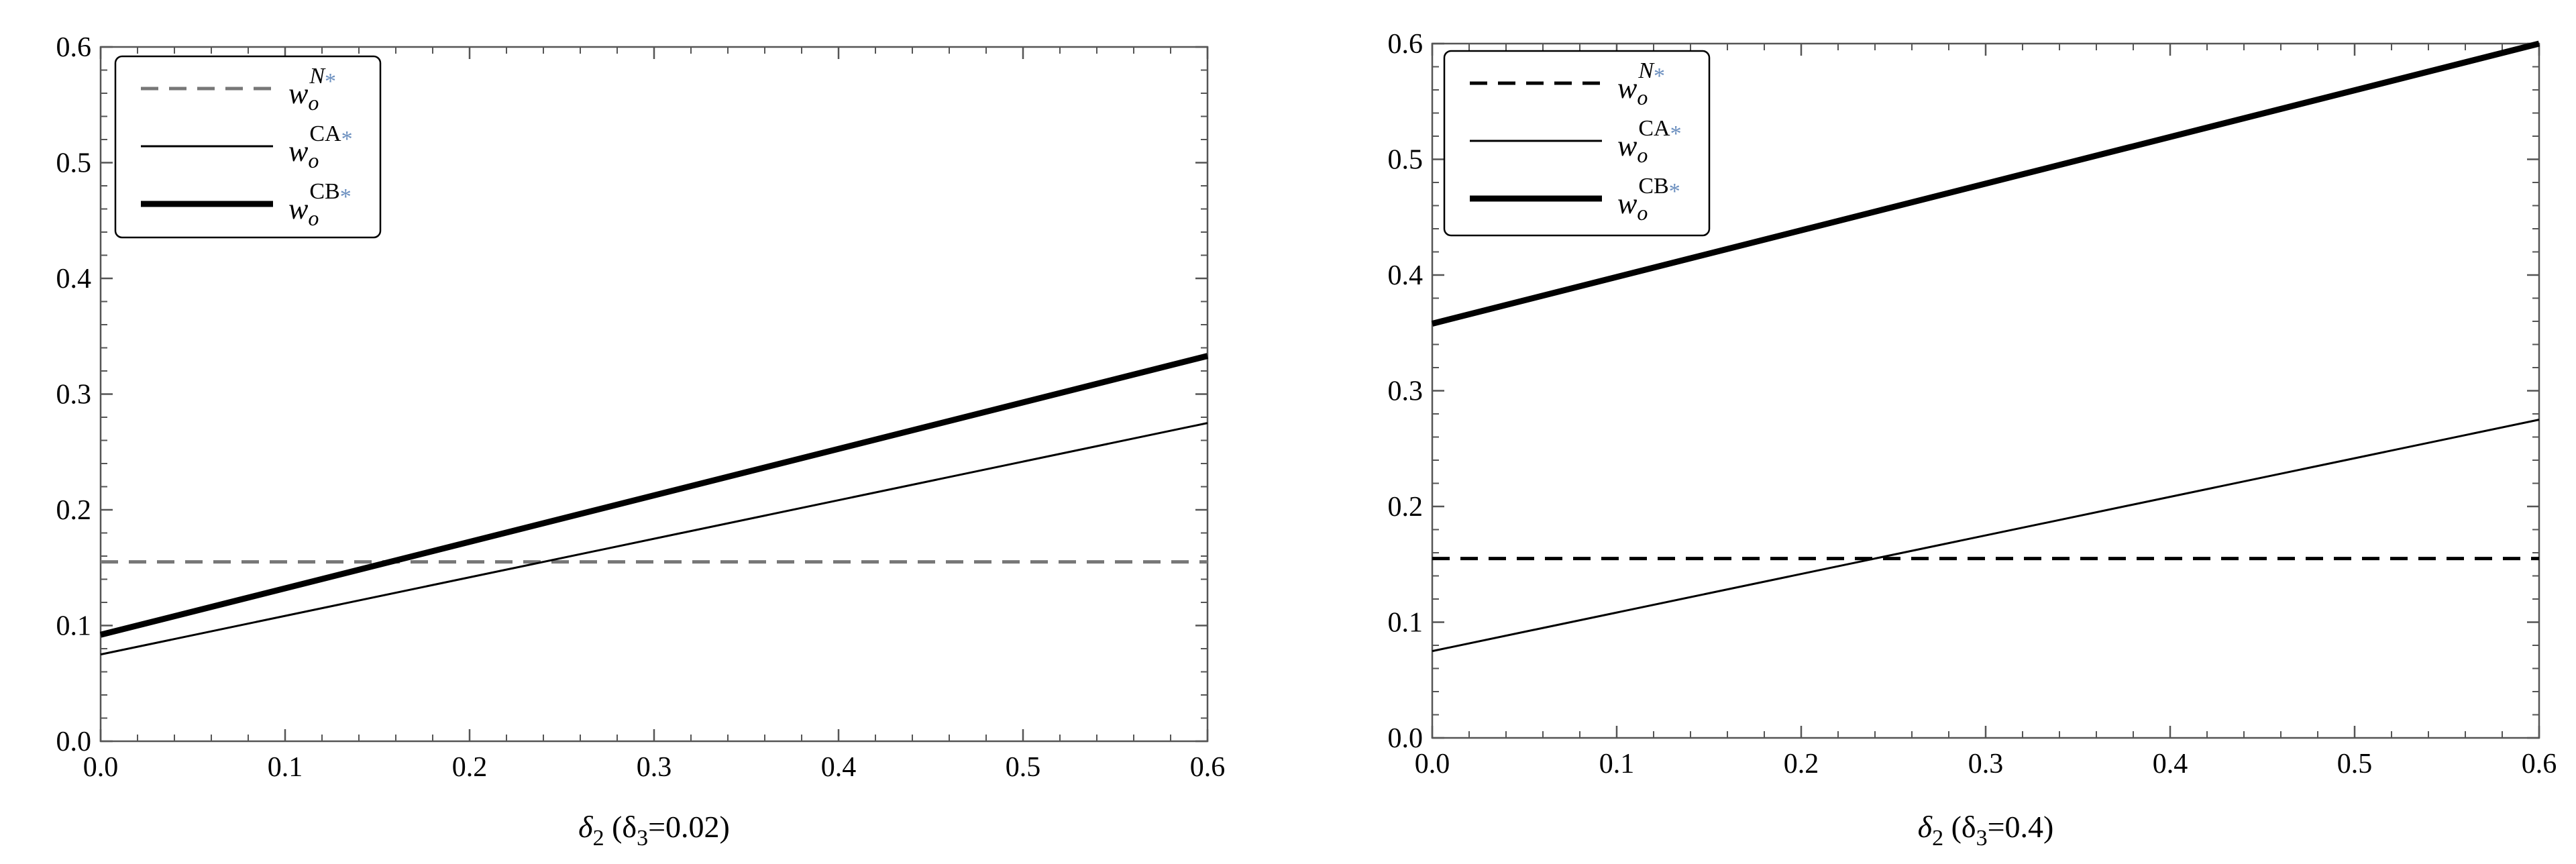  What do you see at coordinates (1986, 831) in the screenshot?
I see `x-axis-label: δ2 (δ3=0.4)` at bounding box center [1986, 831].